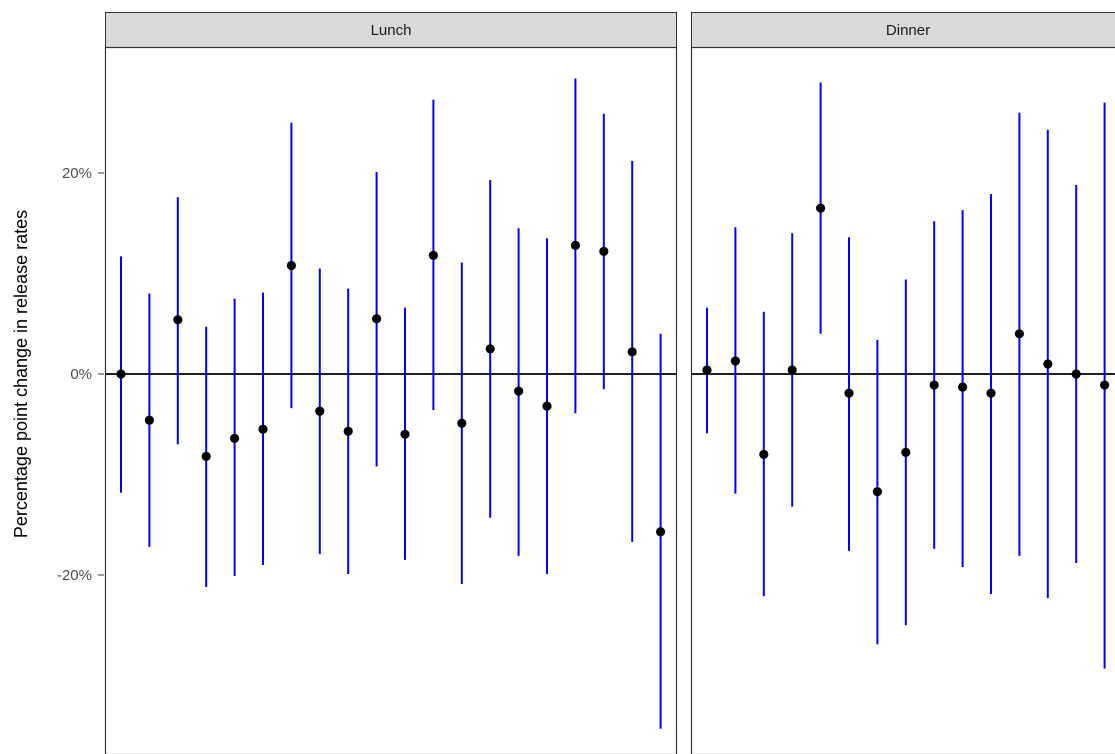 This screenshot has height=754, width=1115. Describe the element at coordinates (908, 30) in the screenshot. I see `facet-strip-label: Dinner` at that location.